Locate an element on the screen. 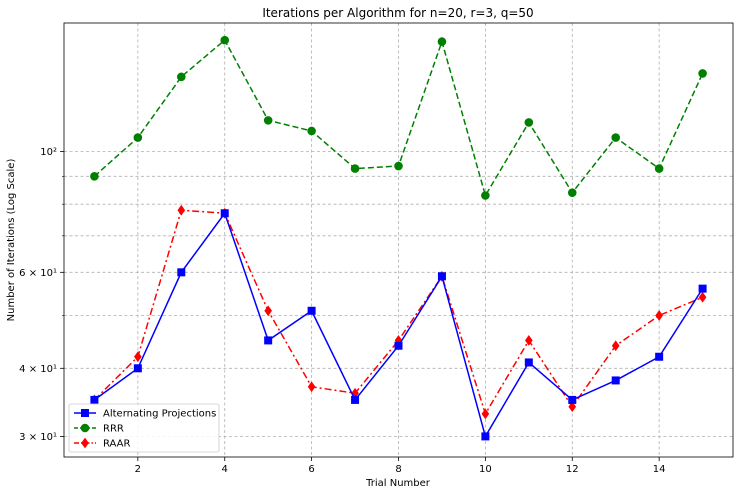 This screenshot has width=740, height=496. x-tick-label: 12 is located at coordinates (572, 469).